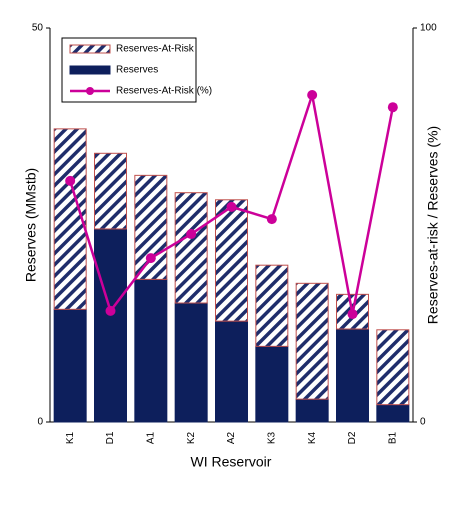 The image size is (459, 513). I want to click on y-tick-label: 50, so click(38, 28).